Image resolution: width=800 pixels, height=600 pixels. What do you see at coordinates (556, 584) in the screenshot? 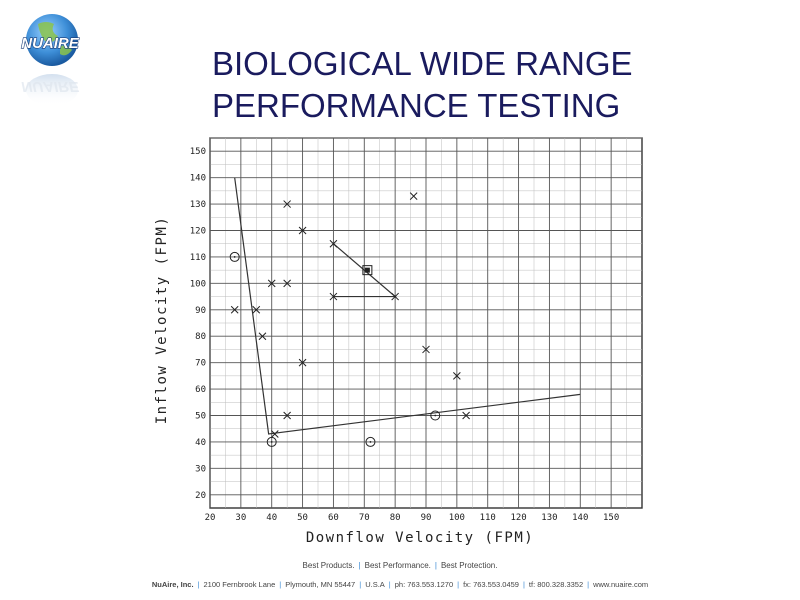
I see `tollfree: tf: 800.328.3352` at bounding box center [556, 584].